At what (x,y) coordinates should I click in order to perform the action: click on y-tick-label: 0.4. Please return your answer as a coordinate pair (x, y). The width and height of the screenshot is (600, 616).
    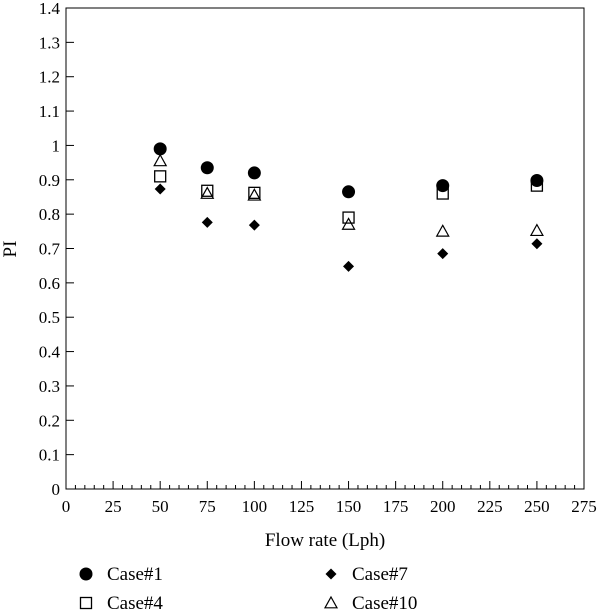
    Looking at the image, I should click on (50, 352).